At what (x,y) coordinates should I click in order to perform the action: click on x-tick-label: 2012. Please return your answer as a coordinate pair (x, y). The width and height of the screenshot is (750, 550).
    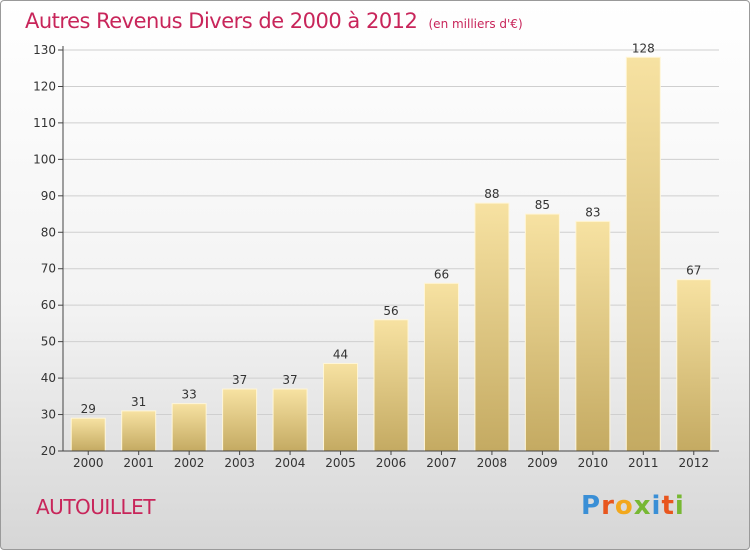
    Looking at the image, I should click on (693, 463).